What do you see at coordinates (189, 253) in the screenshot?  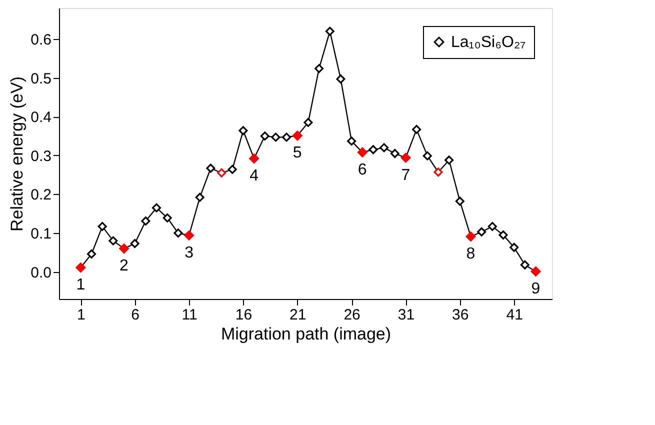 I see `annotation: 3` at bounding box center [189, 253].